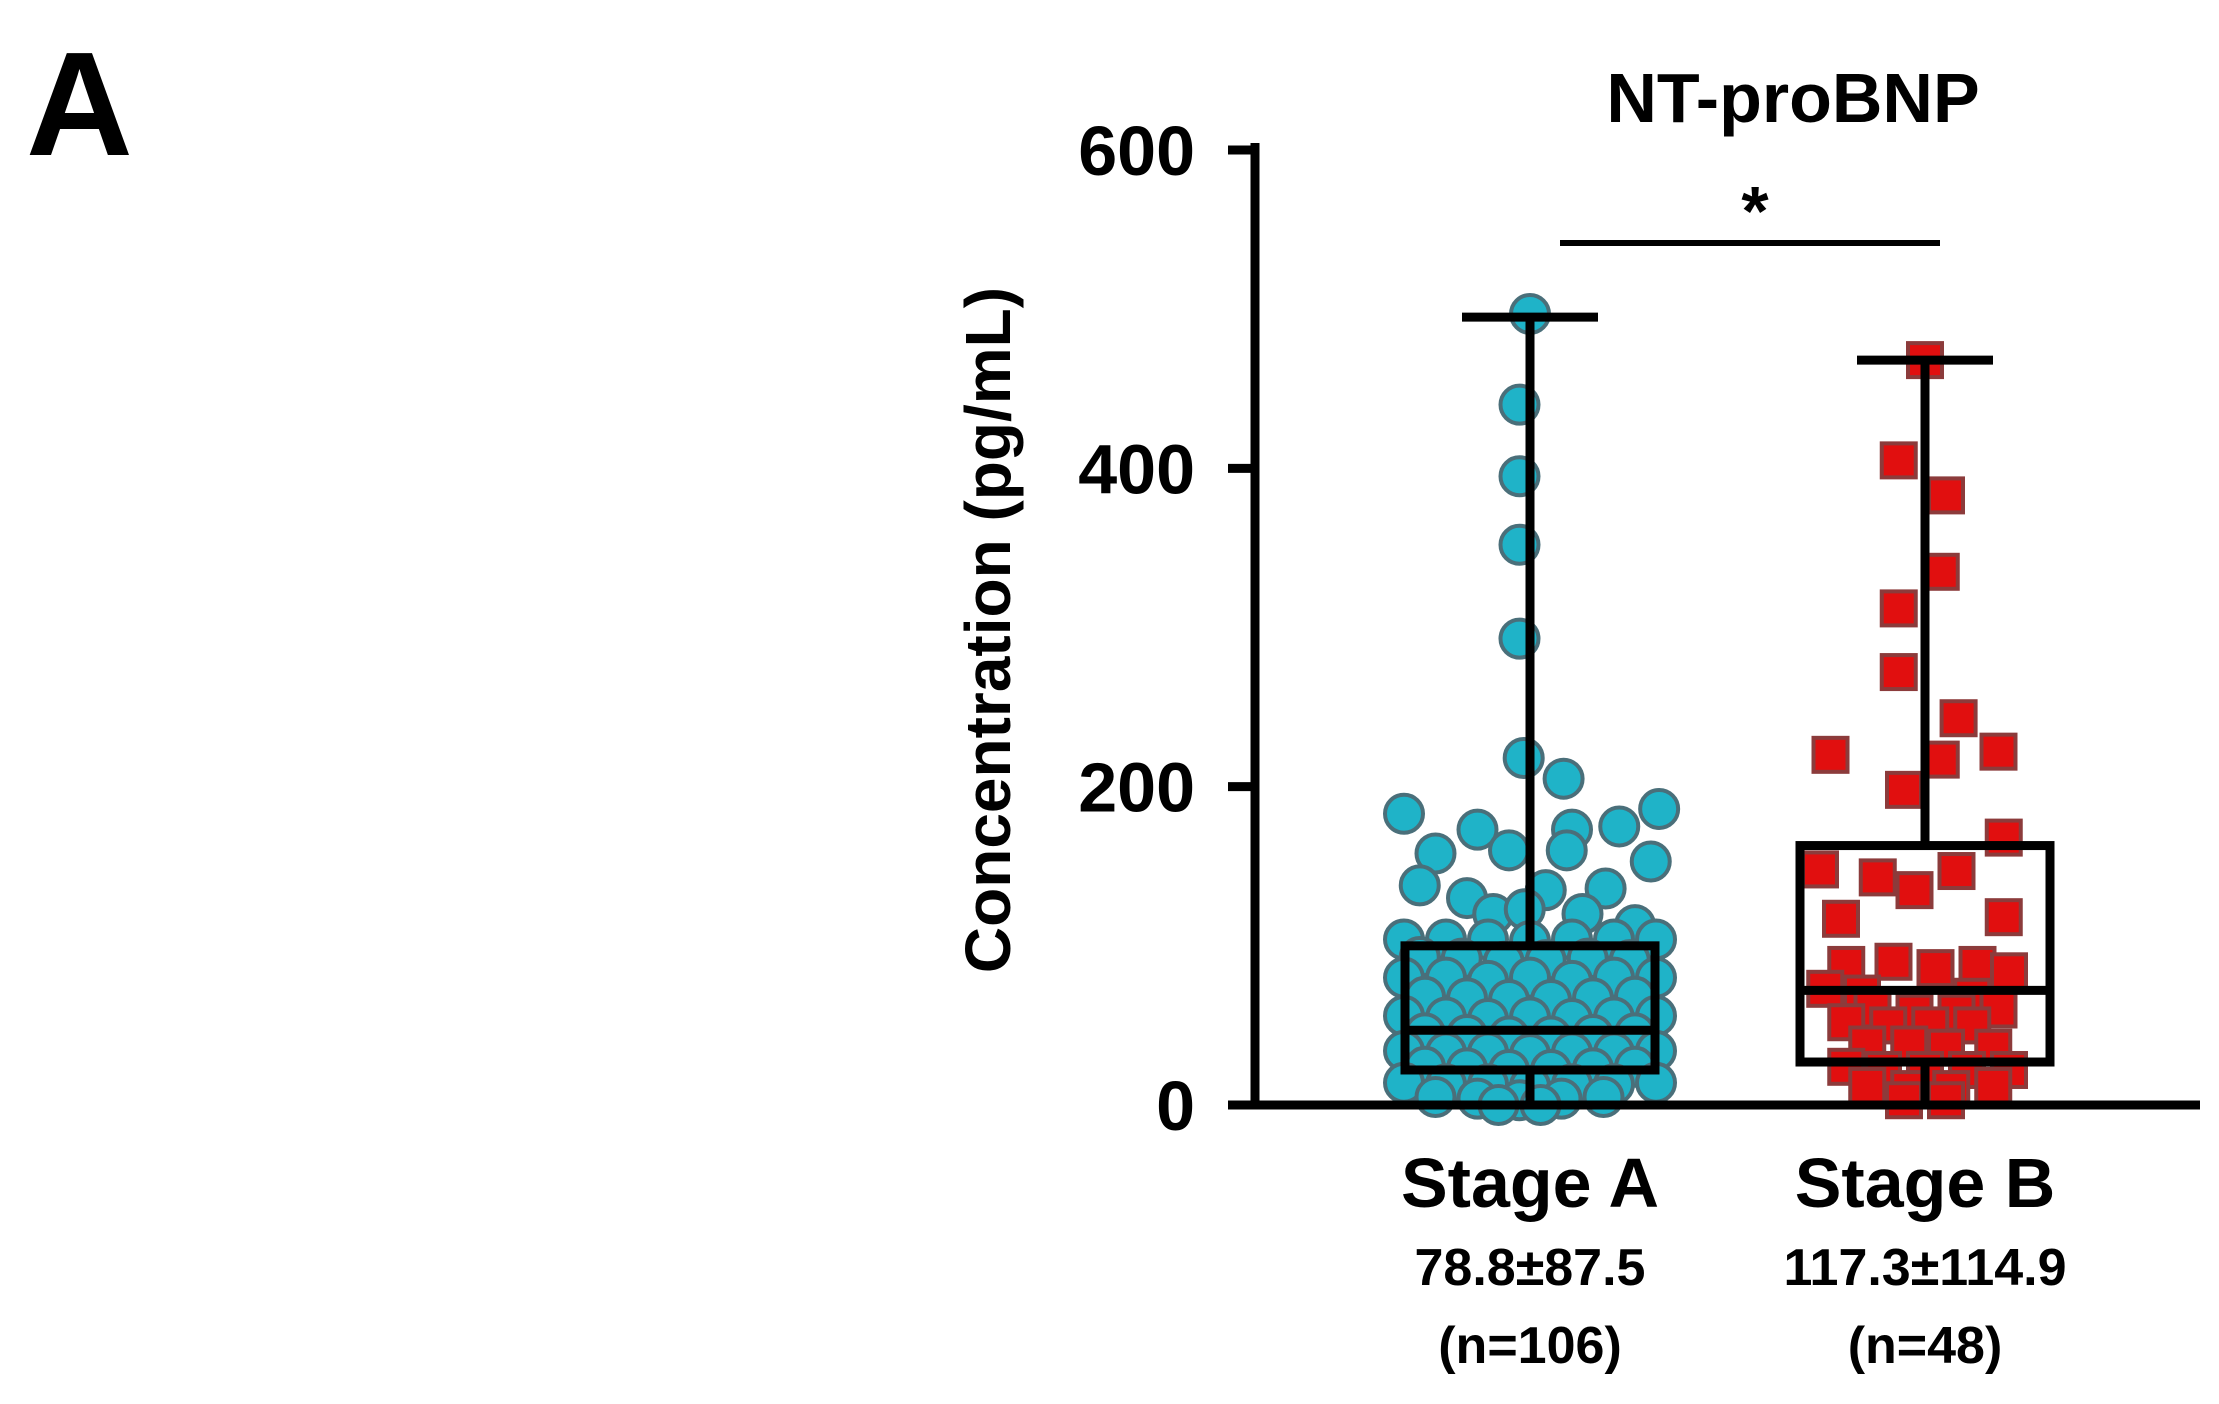 This screenshot has width=2219, height=1404. I want to click on significance-bracket: *, so click(1750, 211).